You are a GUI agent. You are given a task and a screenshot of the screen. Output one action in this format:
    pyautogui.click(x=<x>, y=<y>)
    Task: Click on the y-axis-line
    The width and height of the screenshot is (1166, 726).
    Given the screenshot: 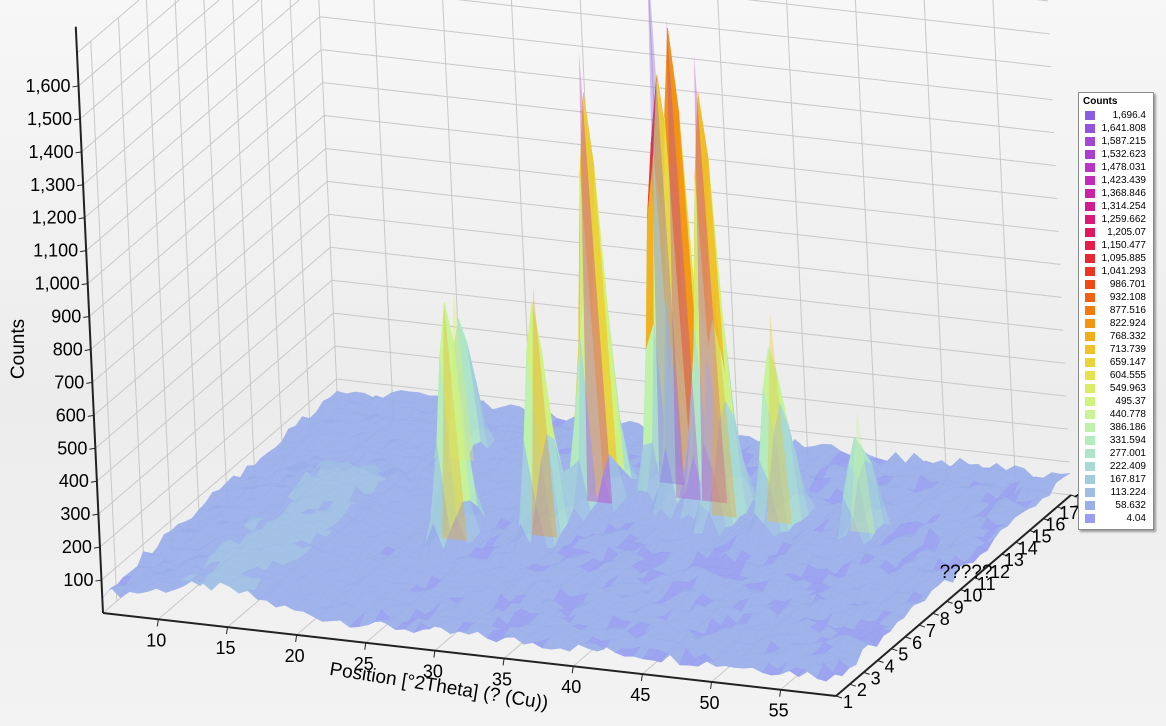 What is the action you would take?
    pyautogui.click(x=89, y=320)
    